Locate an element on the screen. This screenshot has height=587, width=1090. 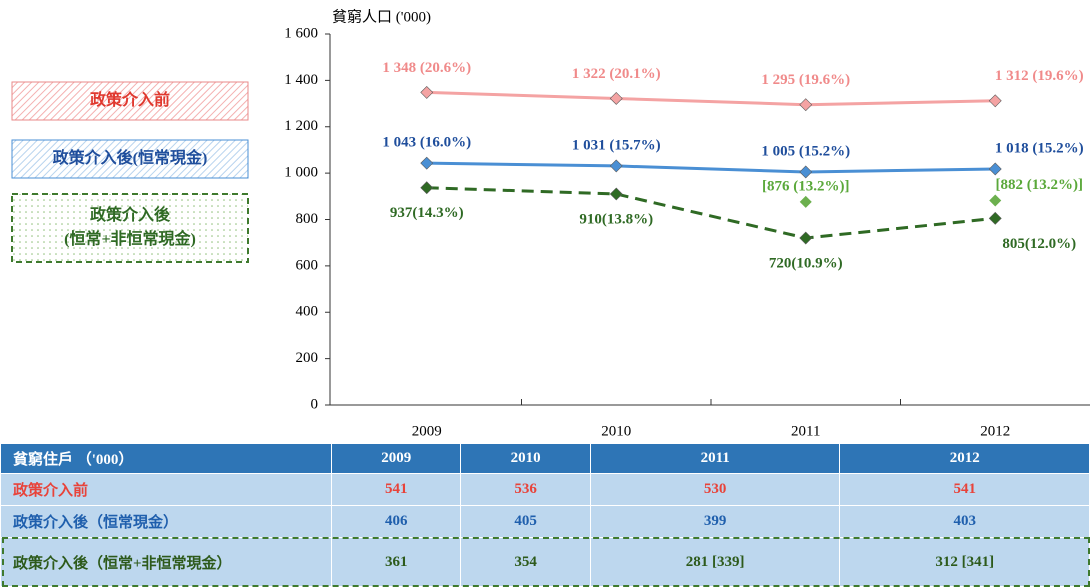
legend-entry: 政策介入後 (恒常+非恒常現金) is located at coordinates (130, 227).